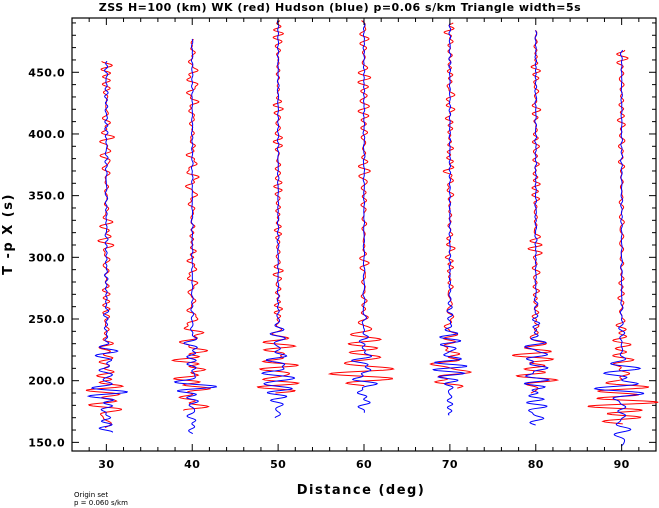  I want to click on y-tick-label: 350.0, so click(46, 196).